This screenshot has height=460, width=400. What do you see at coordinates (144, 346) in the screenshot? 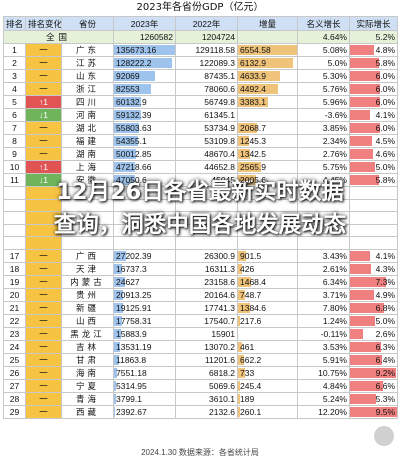
I see `row-gdp-2023: 13531.19` at bounding box center [144, 346].